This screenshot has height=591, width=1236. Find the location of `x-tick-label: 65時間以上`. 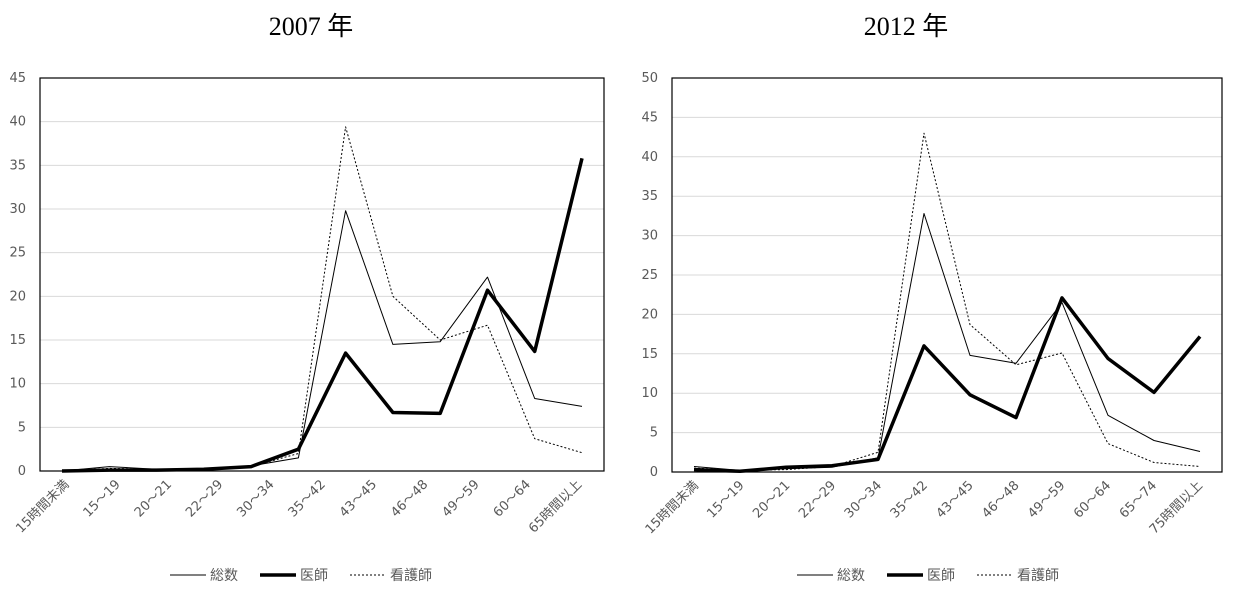

x-tick-label: 65時間以上 is located at coordinates (555, 506).